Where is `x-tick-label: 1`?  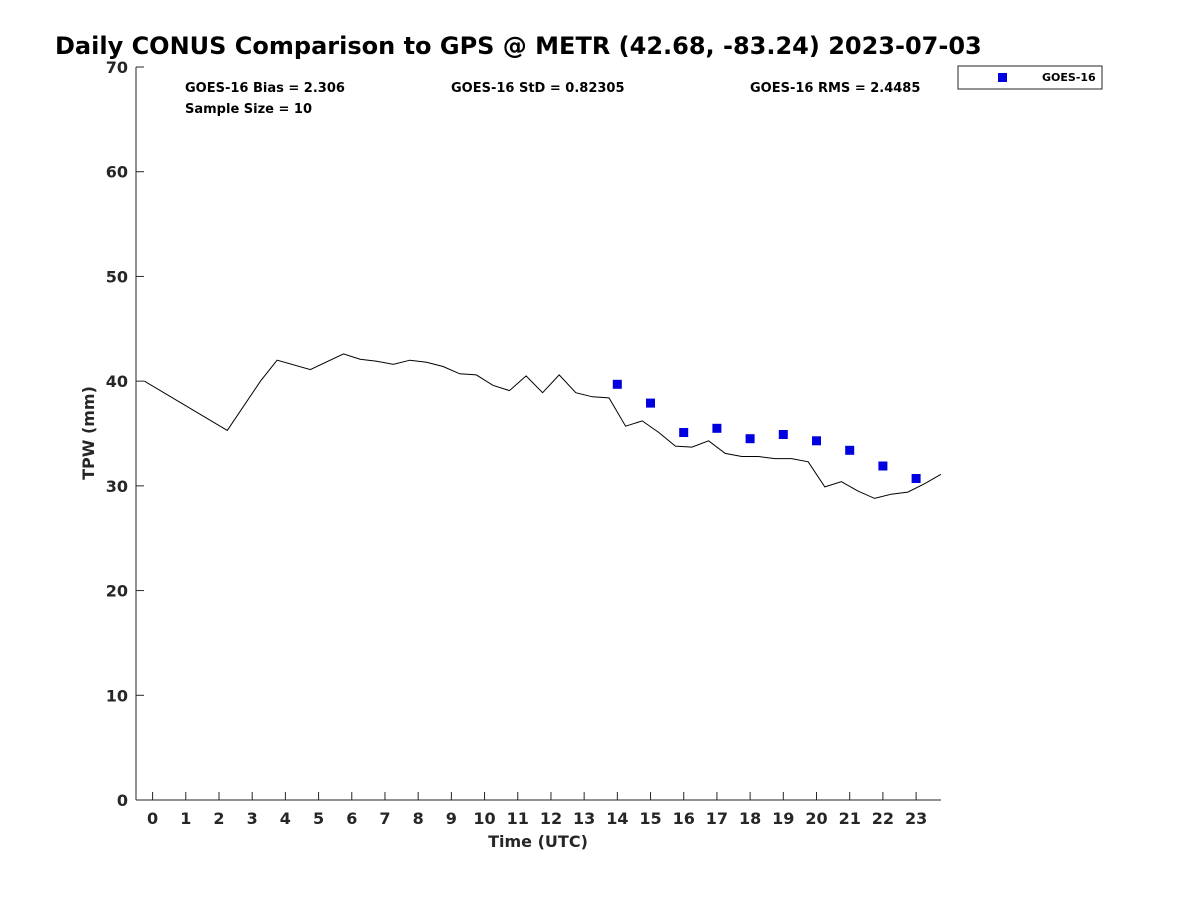 x-tick-label: 1 is located at coordinates (185, 818).